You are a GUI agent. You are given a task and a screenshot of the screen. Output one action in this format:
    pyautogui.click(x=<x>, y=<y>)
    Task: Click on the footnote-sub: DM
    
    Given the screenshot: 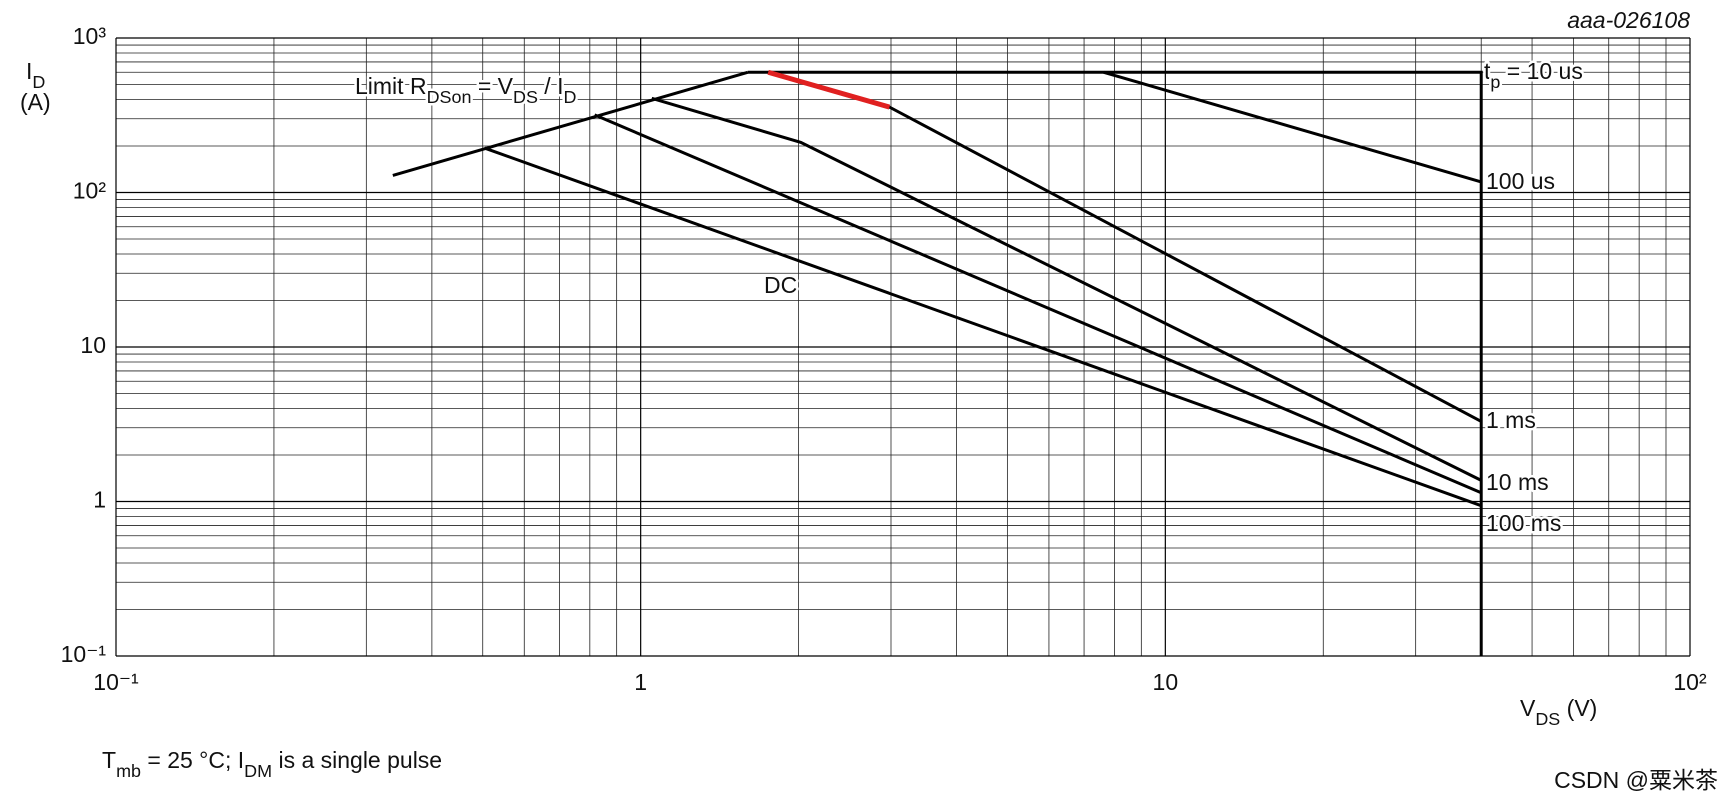 What is the action you would take?
    pyautogui.click(x=258, y=771)
    